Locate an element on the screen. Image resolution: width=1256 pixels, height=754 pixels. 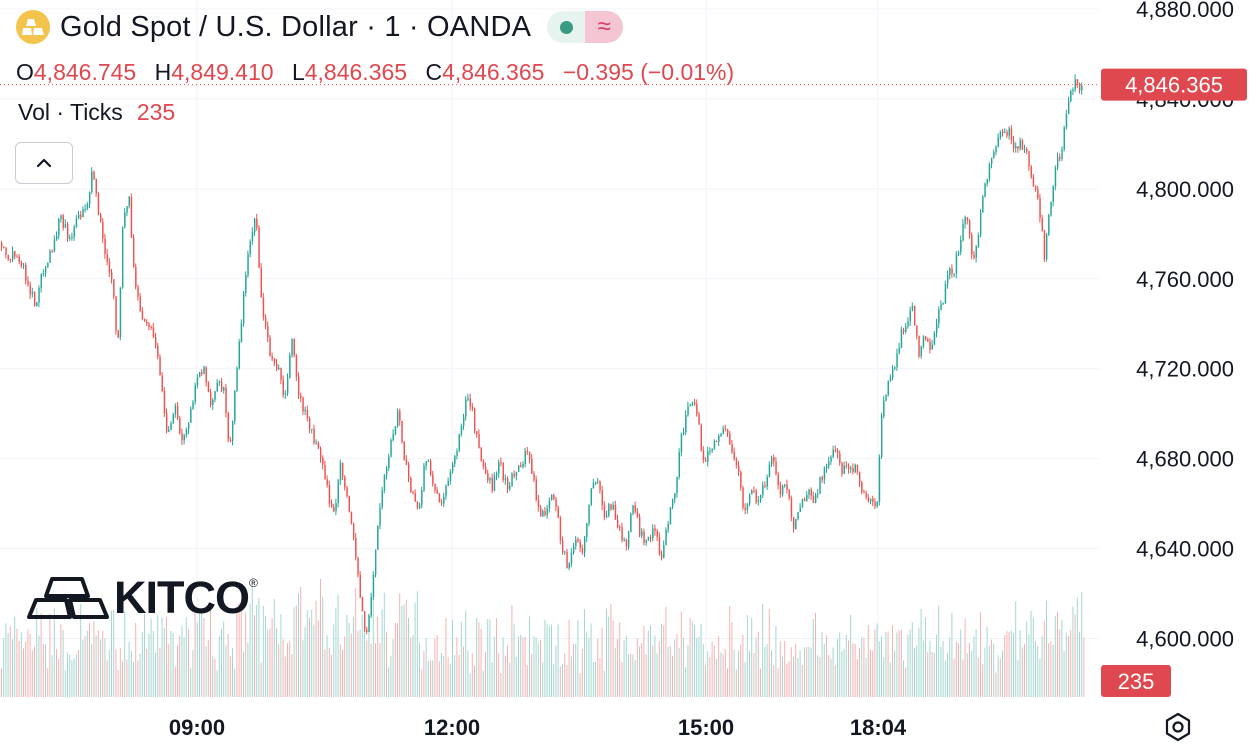
status-pill: ≈ is located at coordinates (585, 27).